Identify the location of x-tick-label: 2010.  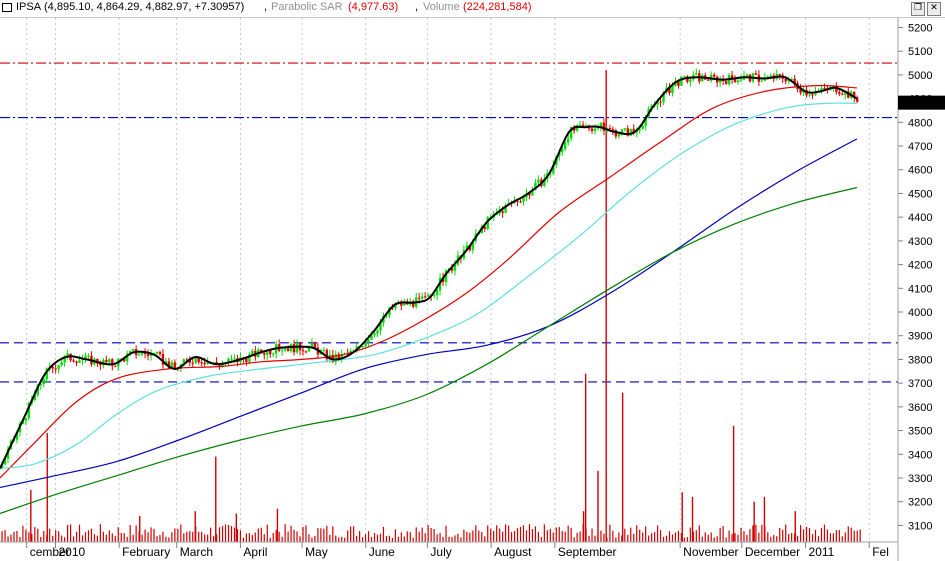
(71, 552).